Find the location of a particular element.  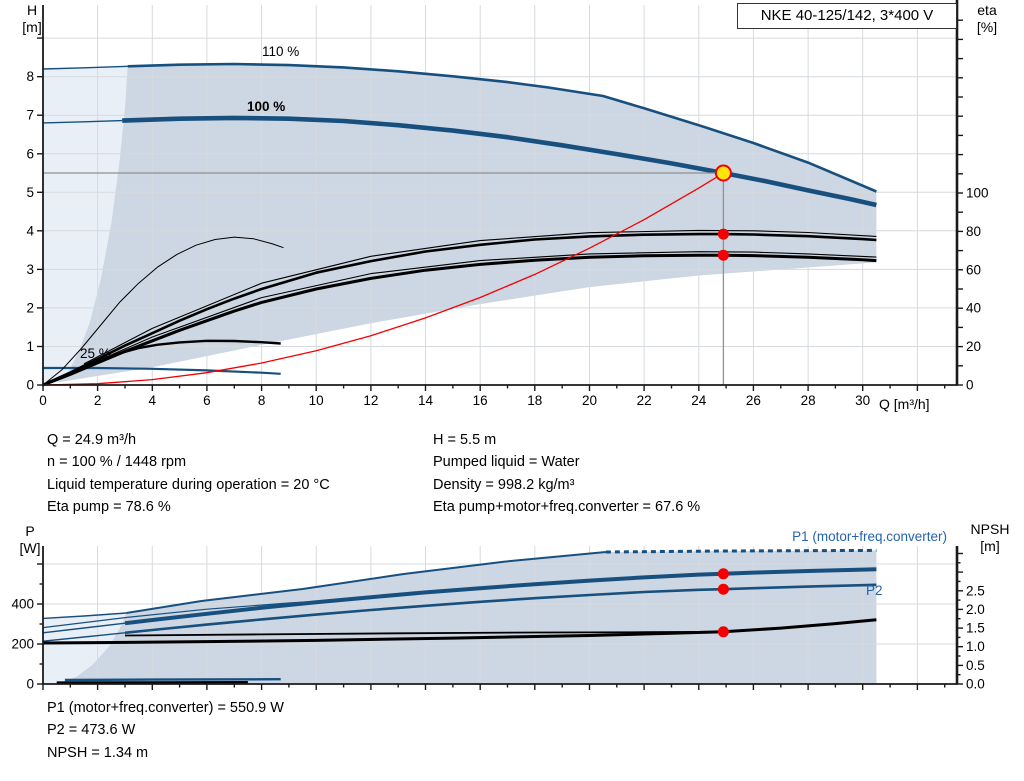

qh-eta-chart-tick-label: 30 is located at coordinates (862, 400).